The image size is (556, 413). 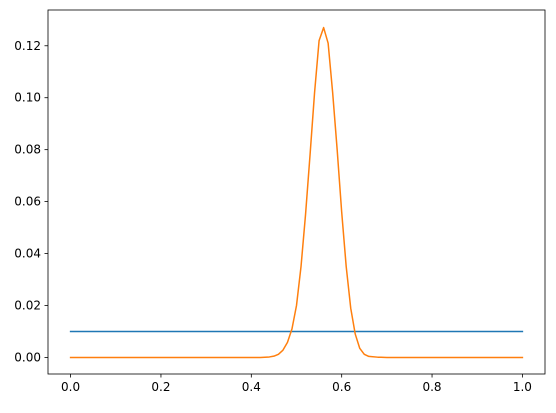 What do you see at coordinates (27, 46) in the screenshot?
I see `y-tick-label-6: 0.12` at bounding box center [27, 46].